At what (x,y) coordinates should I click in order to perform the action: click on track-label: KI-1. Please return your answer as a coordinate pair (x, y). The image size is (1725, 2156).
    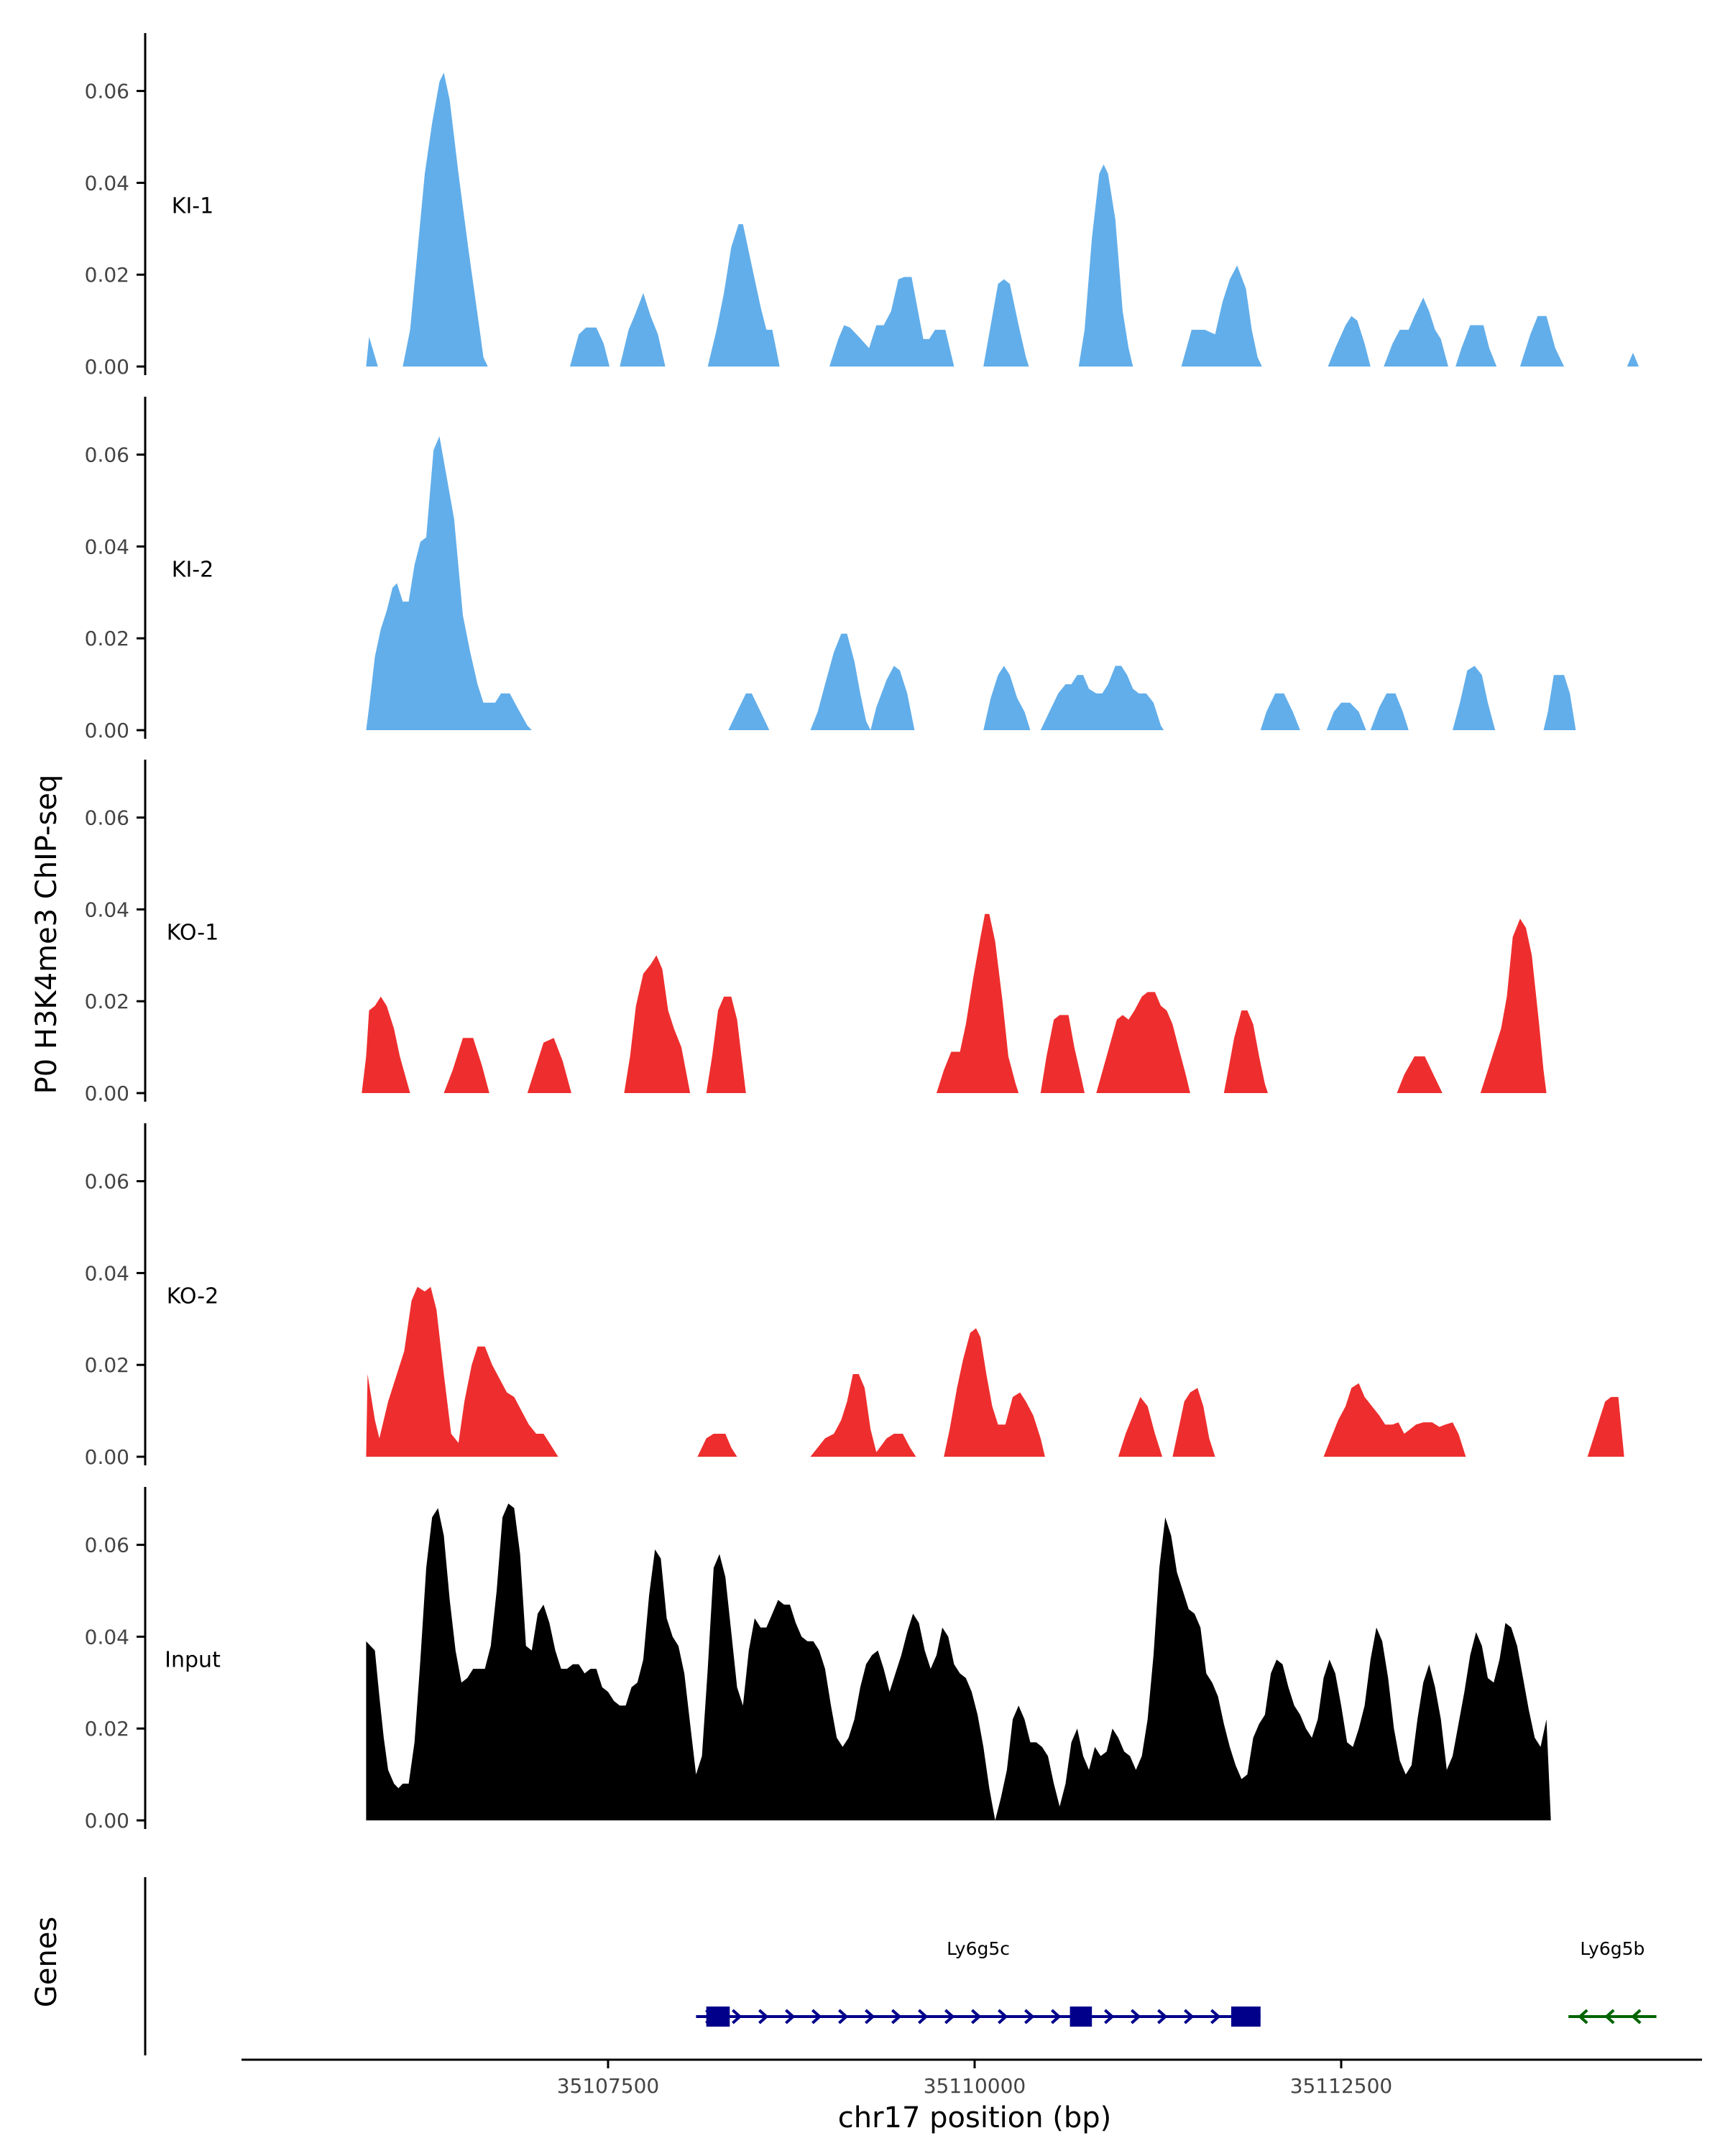
    Looking at the image, I should click on (192, 205).